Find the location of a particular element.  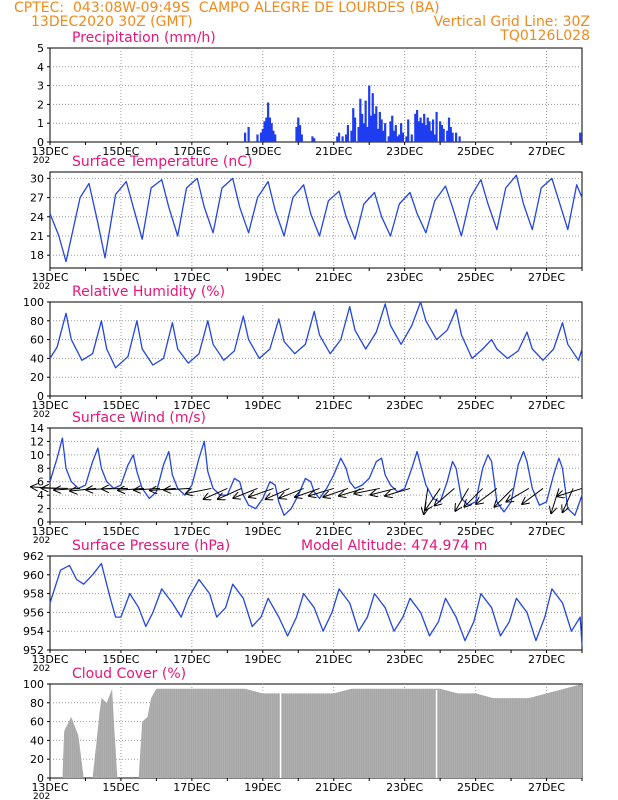

cloud-xtick-label: 17DEC is located at coordinates (191, 787).